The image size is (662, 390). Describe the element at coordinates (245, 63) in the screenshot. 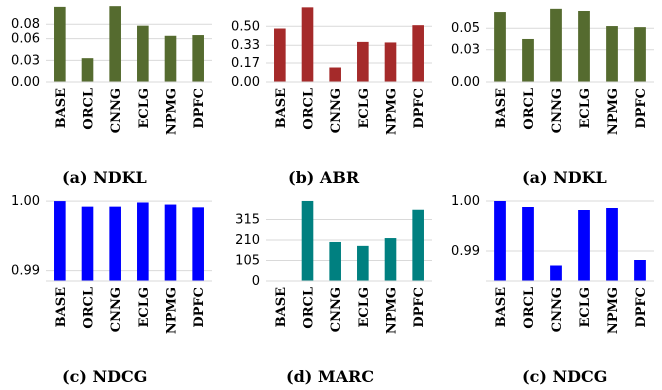

I see `y-tick-label: 0.17` at that location.